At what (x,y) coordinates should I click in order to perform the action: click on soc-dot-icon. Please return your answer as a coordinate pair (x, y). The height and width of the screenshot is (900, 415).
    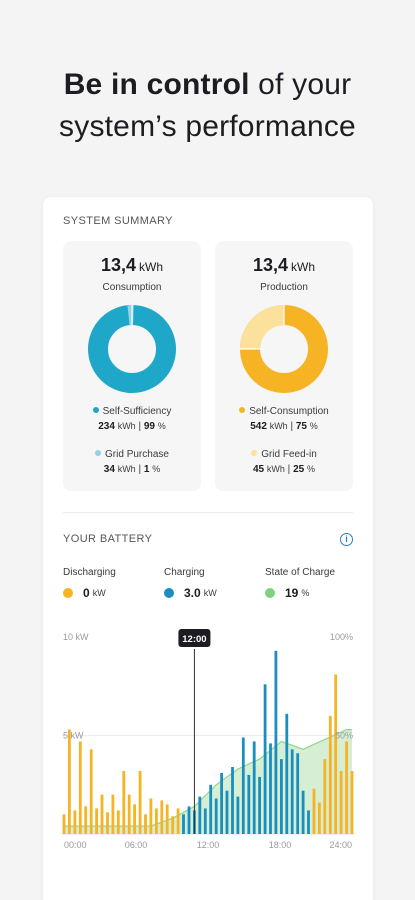
    Looking at the image, I should click on (270, 593).